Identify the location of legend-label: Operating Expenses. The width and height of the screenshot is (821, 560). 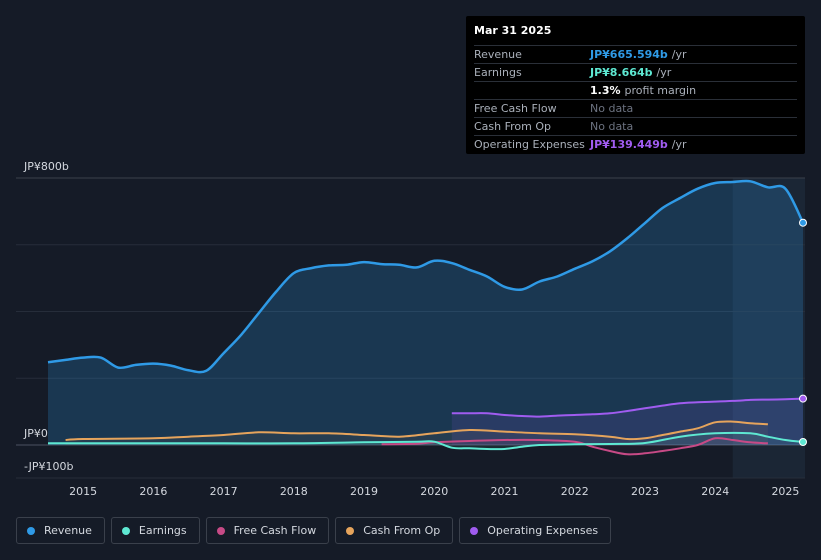
(543, 530).